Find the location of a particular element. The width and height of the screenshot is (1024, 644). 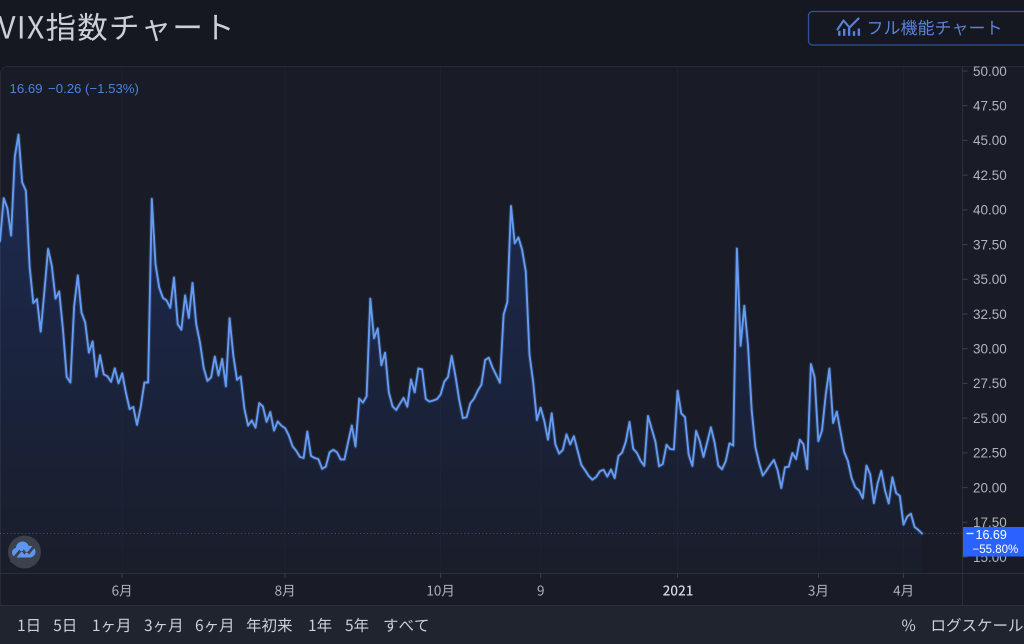

svg-text: 22.50 is located at coordinates (990, 453).